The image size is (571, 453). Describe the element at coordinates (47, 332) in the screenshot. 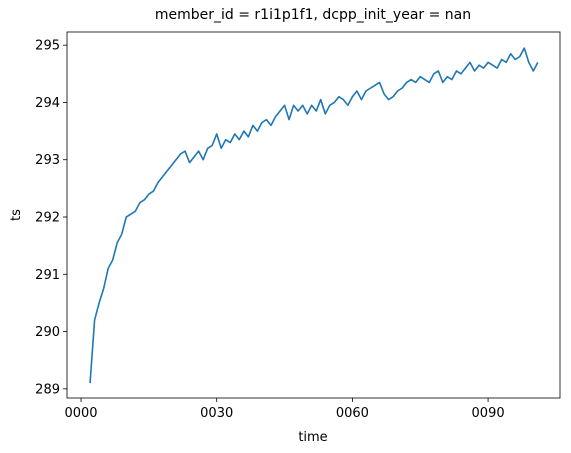

I see `y-tick-label: 290` at that location.